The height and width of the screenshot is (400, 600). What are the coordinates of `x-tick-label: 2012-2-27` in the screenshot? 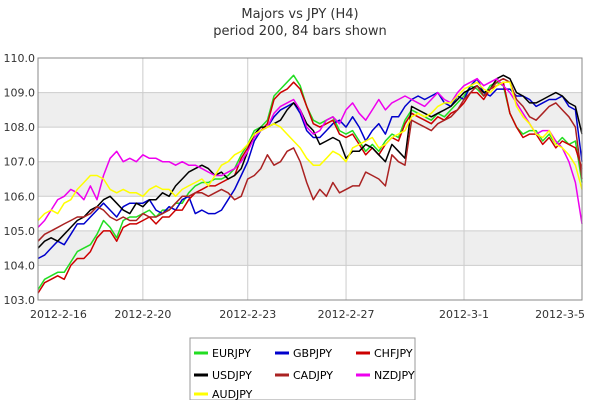 It's located at (346, 314).